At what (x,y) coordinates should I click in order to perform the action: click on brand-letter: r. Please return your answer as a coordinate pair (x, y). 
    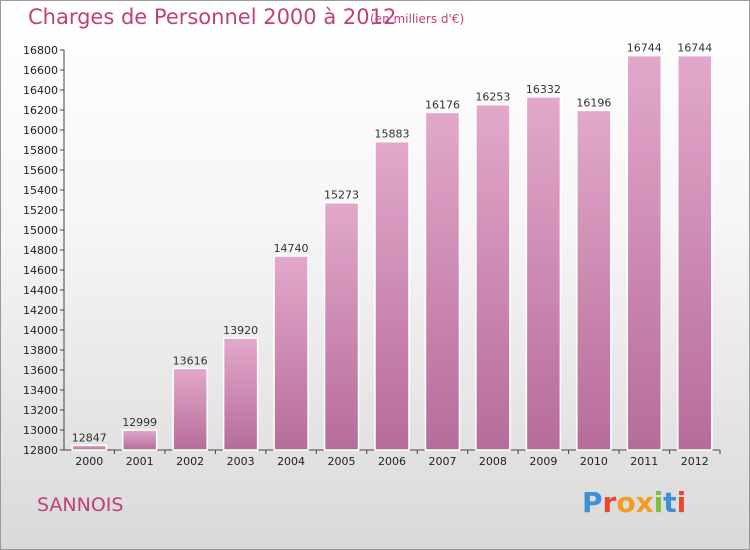
    Looking at the image, I should click on (609, 502).